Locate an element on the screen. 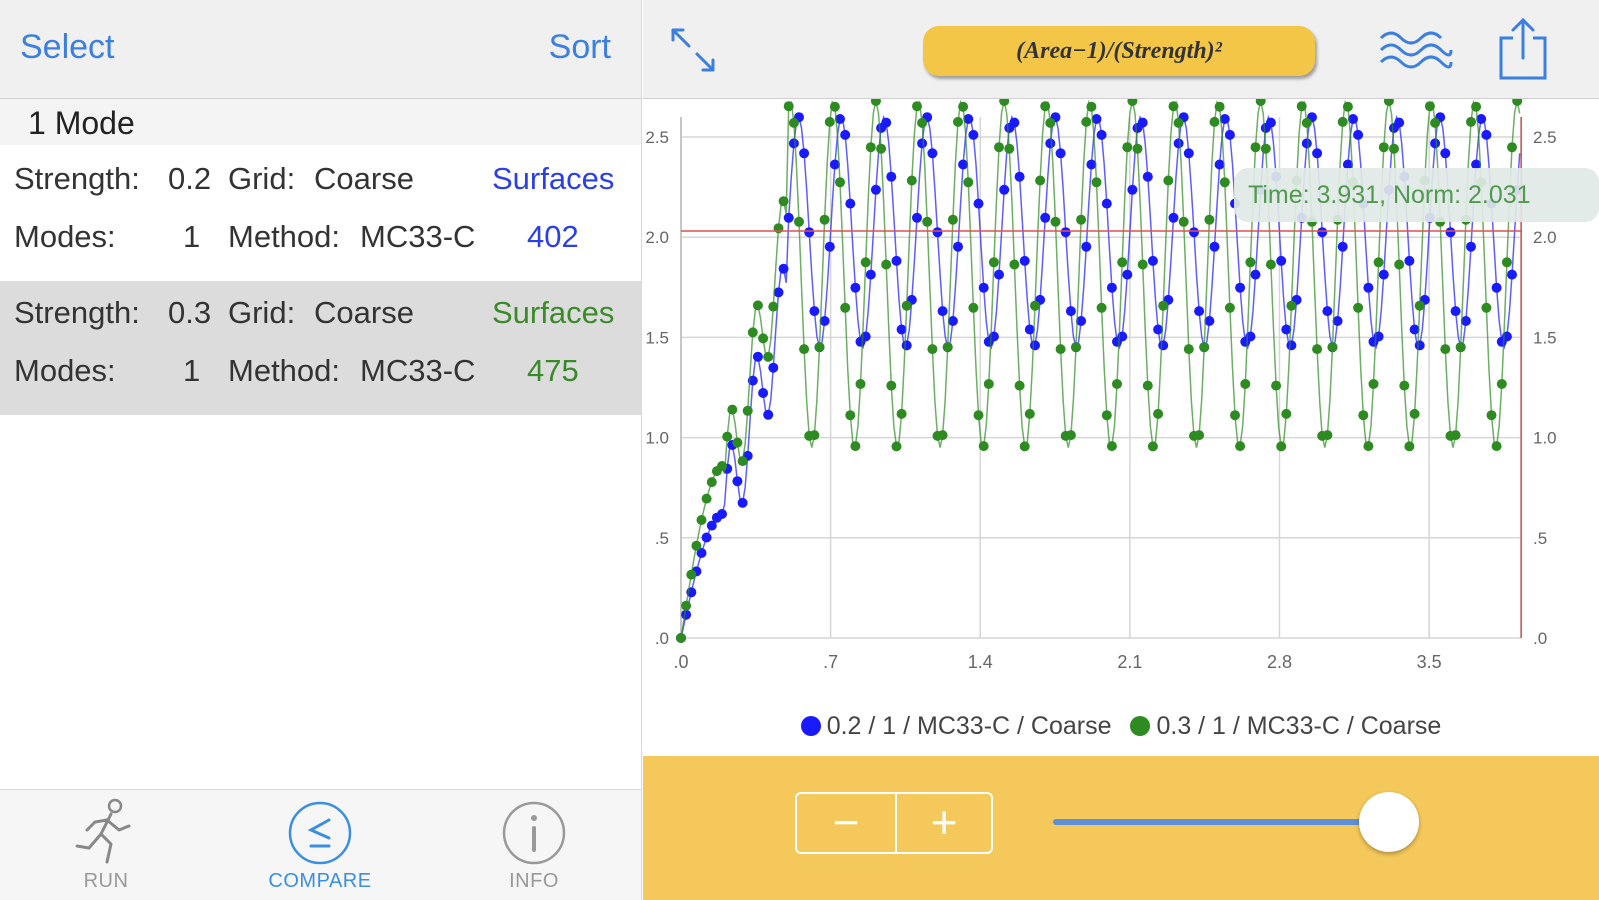 This screenshot has height=900, width=1599. section-header: 1 Mode is located at coordinates (320, 122).